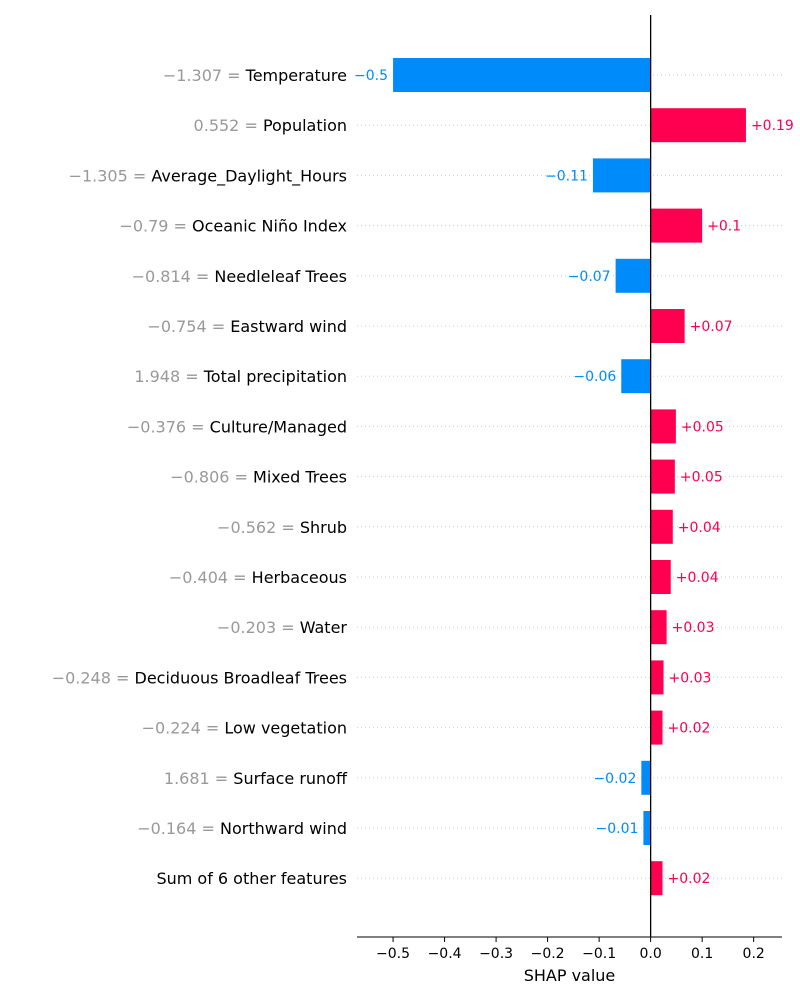 Image resolution: width=800 pixels, height=1000 pixels. Describe the element at coordinates (570, 949) in the screenshot. I see `x-ticks-group: −0.5 −0.4 −0.3 −0.2 −0.1 0.0 0.1 0.2` at that location.